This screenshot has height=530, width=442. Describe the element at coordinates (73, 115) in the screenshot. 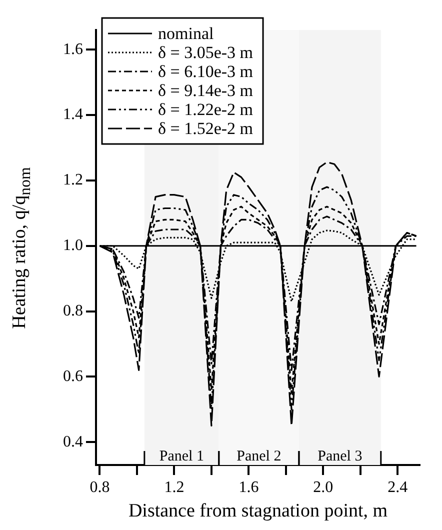

I see `y-tick-label: 1.4` at that location.